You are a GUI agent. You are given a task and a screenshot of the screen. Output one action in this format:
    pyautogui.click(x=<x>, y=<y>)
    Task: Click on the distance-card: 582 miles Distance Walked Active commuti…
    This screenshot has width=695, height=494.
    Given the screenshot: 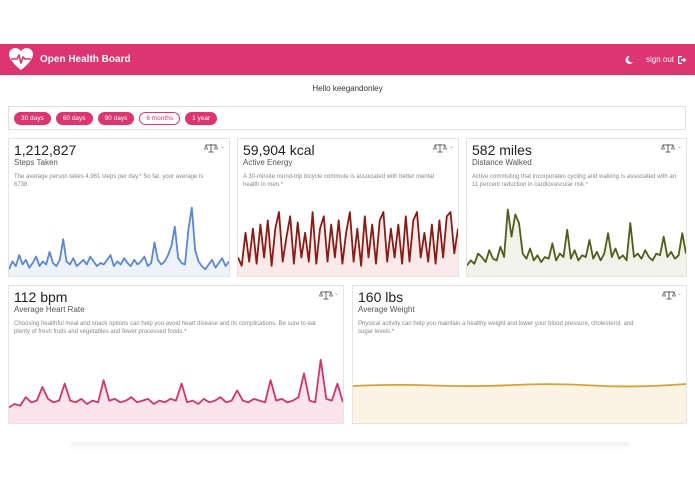 What is the action you would take?
    pyautogui.click(x=576, y=207)
    